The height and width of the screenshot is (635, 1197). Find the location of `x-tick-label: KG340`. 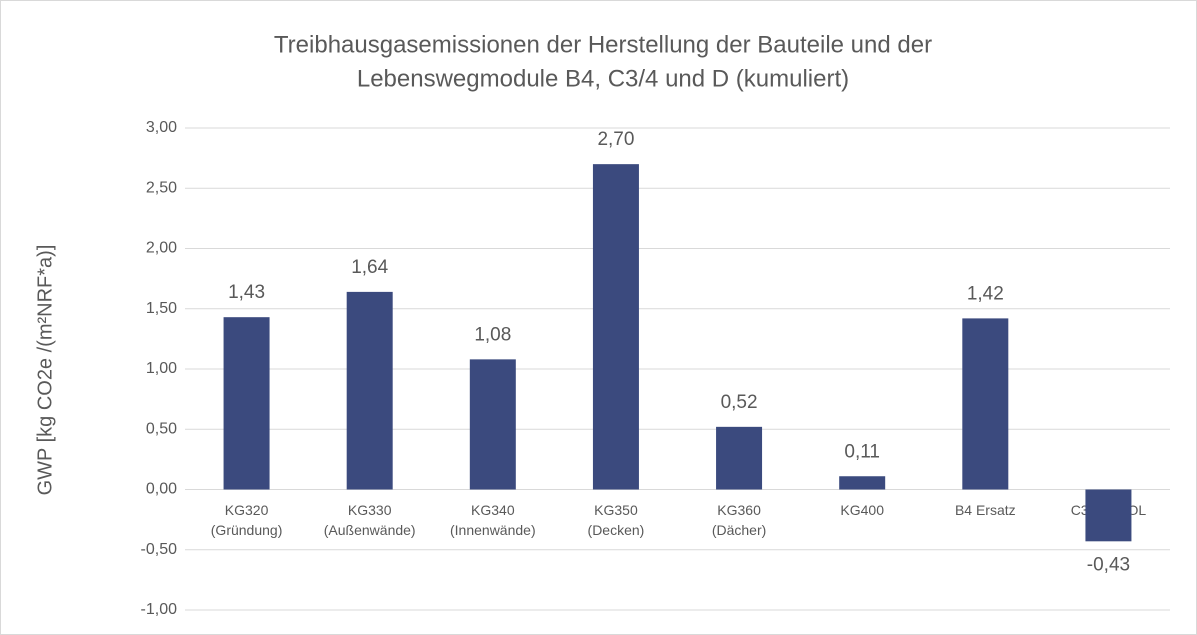

x-tick-label: KG340 is located at coordinates (493, 510).